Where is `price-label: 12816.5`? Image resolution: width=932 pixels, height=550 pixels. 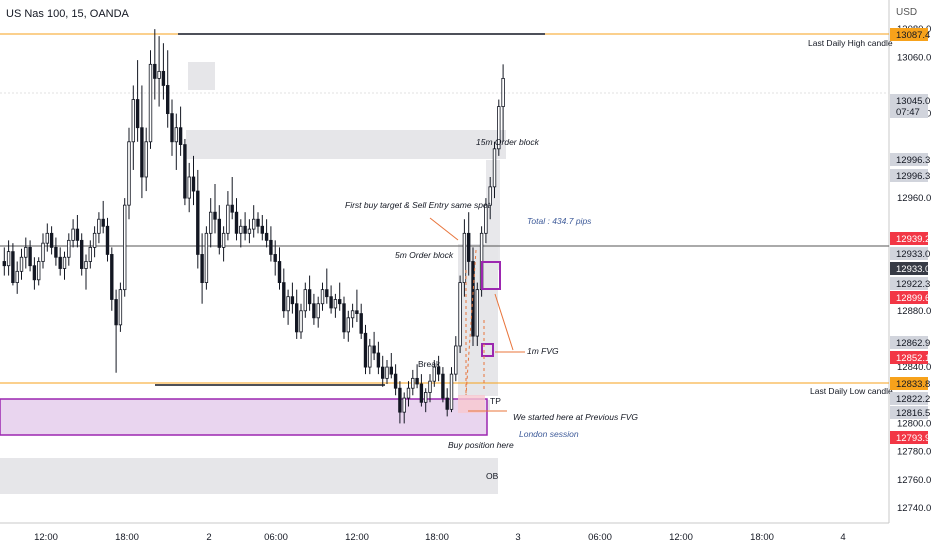 price-label: 12816.5 is located at coordinates (913, 413).